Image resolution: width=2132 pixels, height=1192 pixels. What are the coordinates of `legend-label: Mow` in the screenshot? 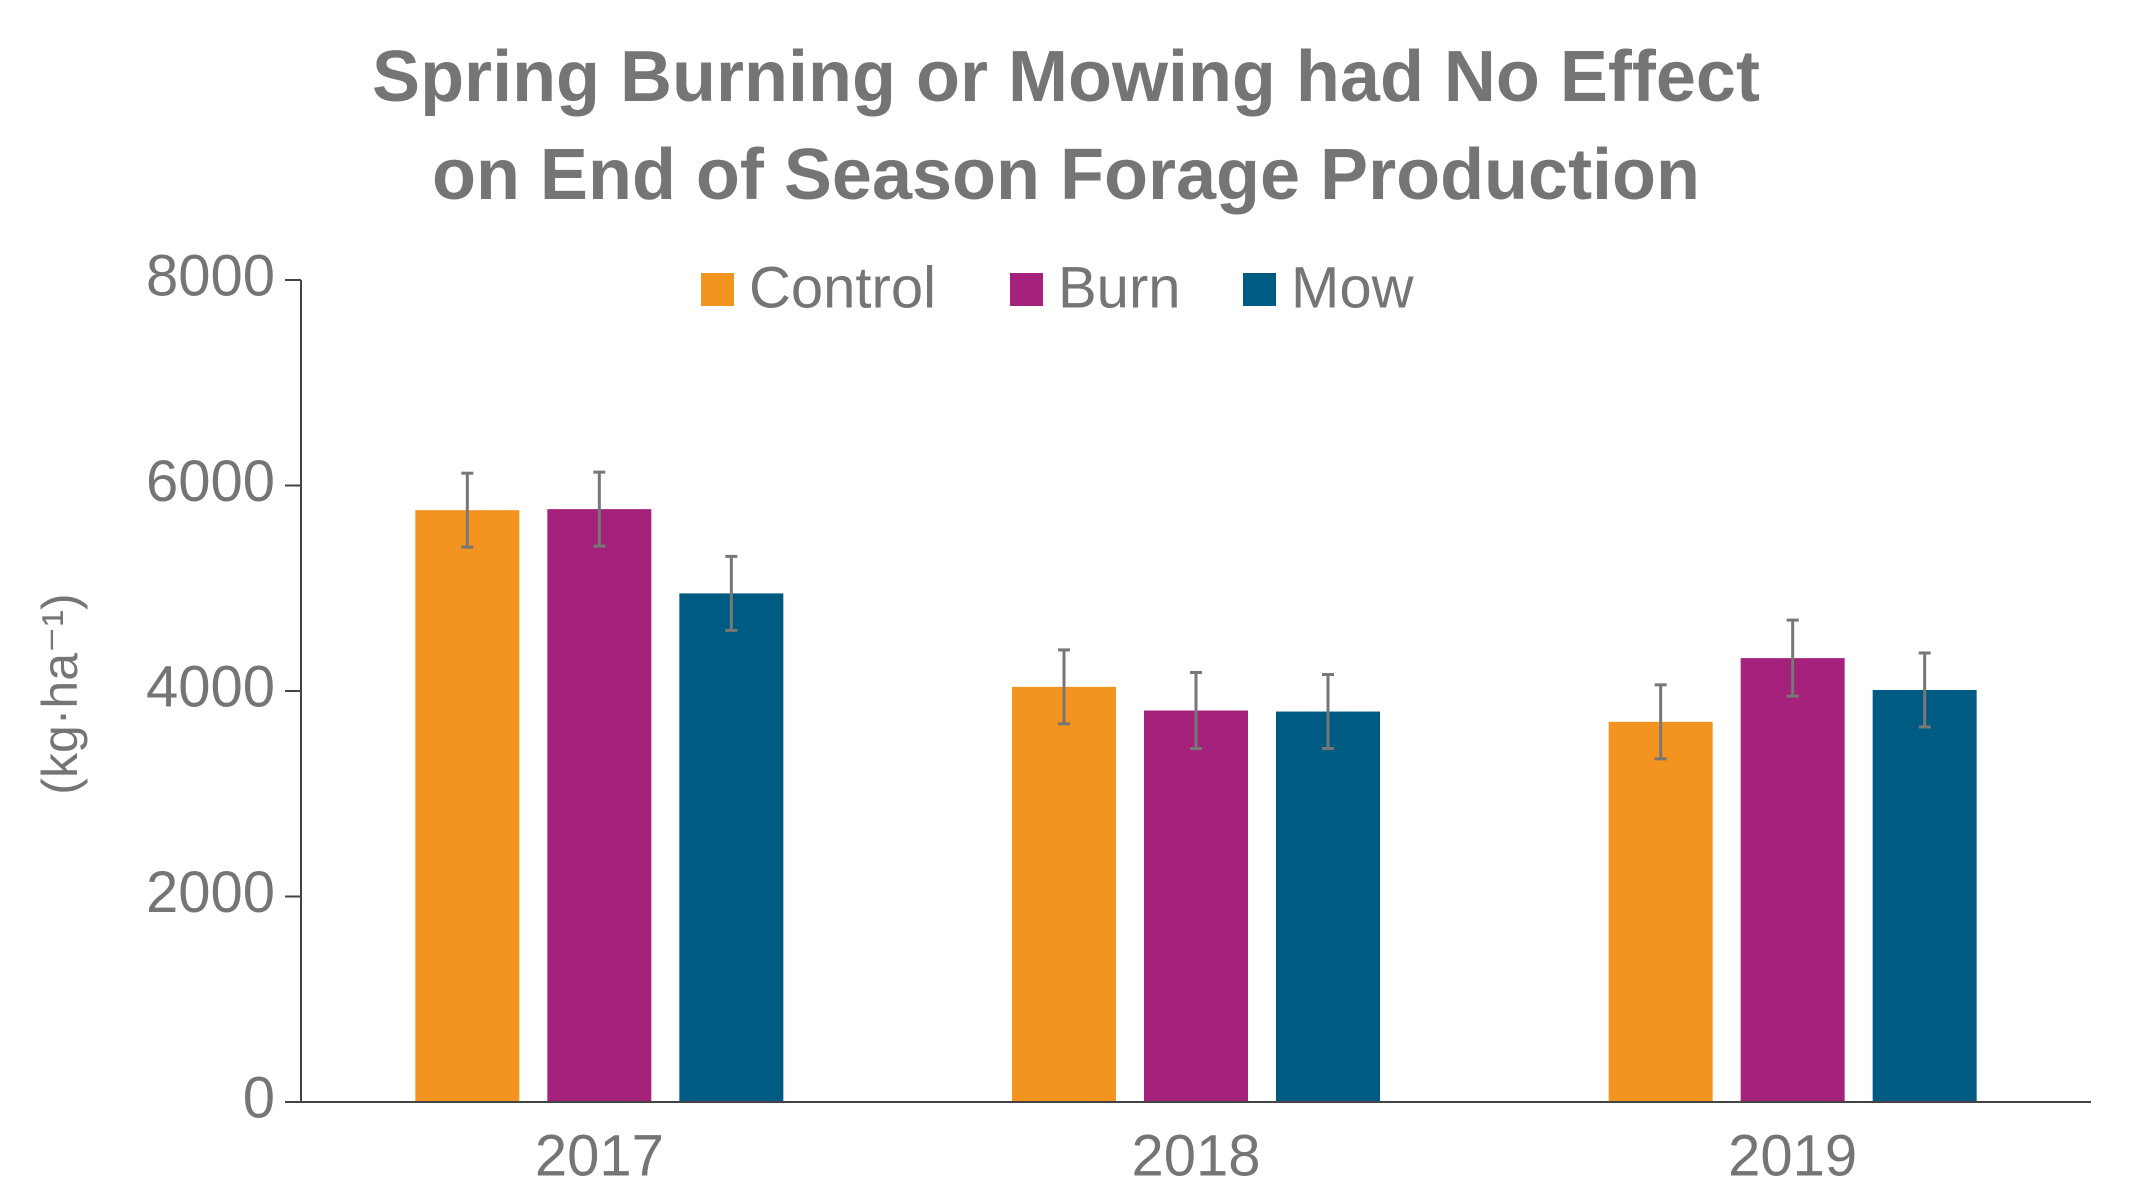 It's located at (1353, 287).